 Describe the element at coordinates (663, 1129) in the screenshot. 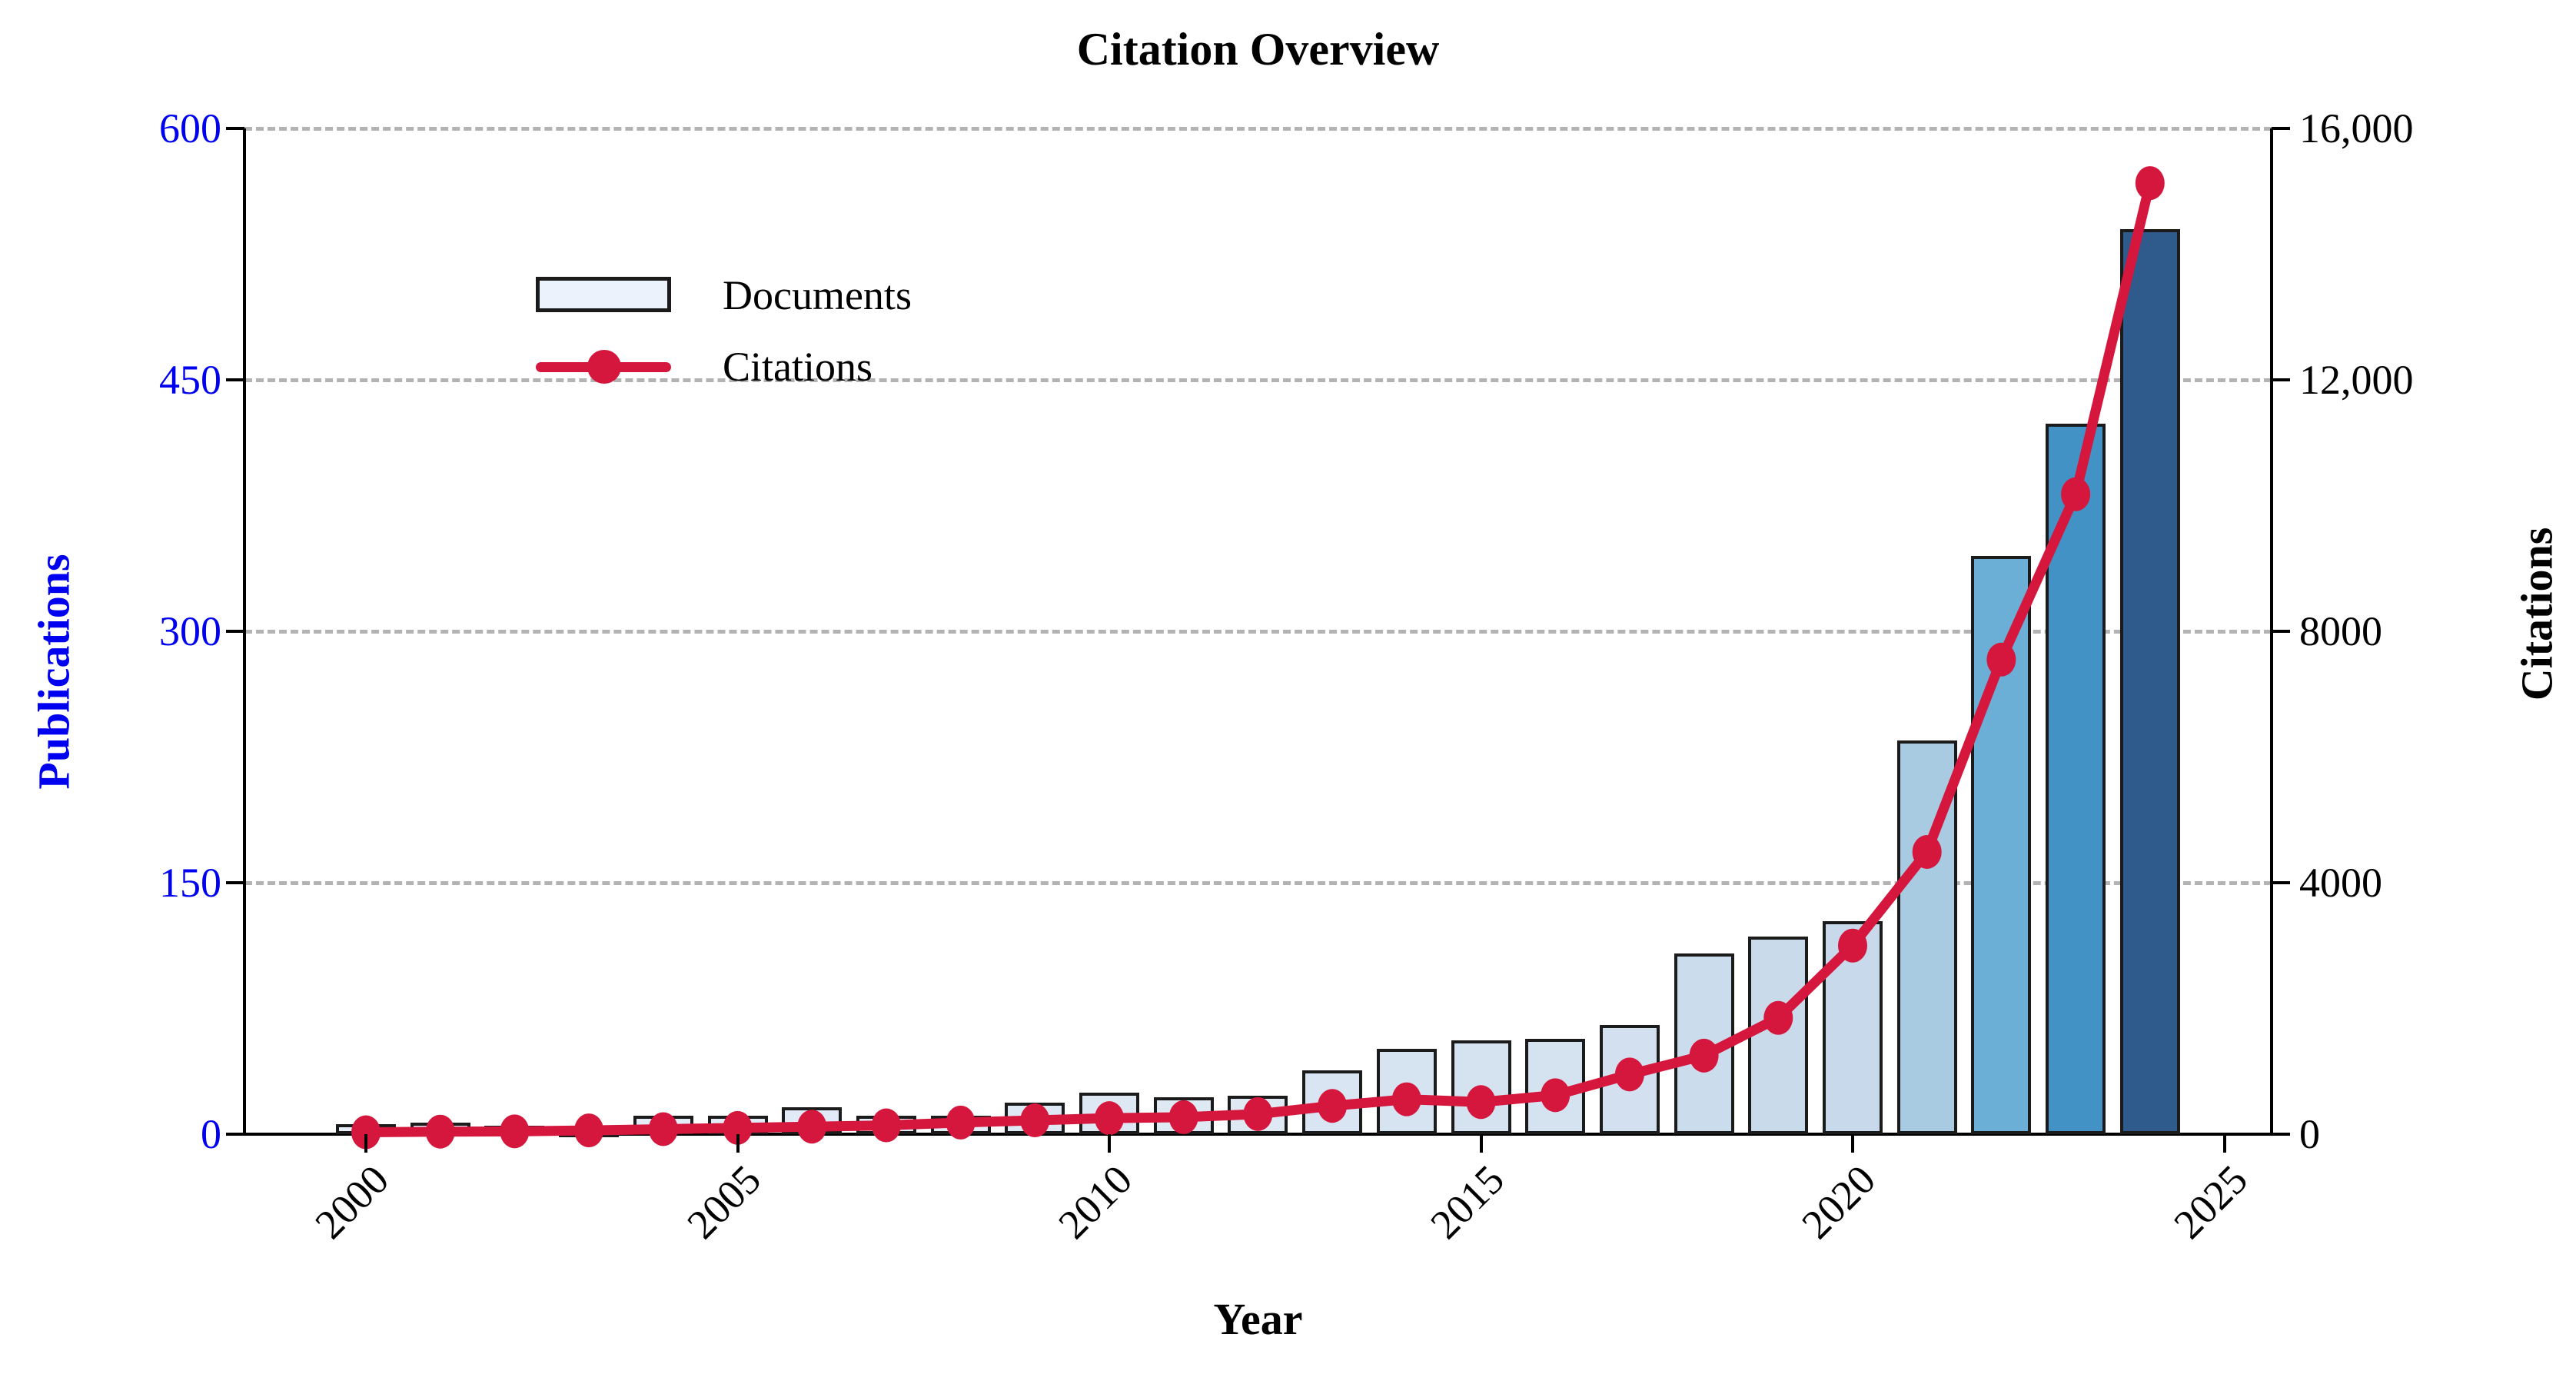

I see `citations-marker-2004` at that location.